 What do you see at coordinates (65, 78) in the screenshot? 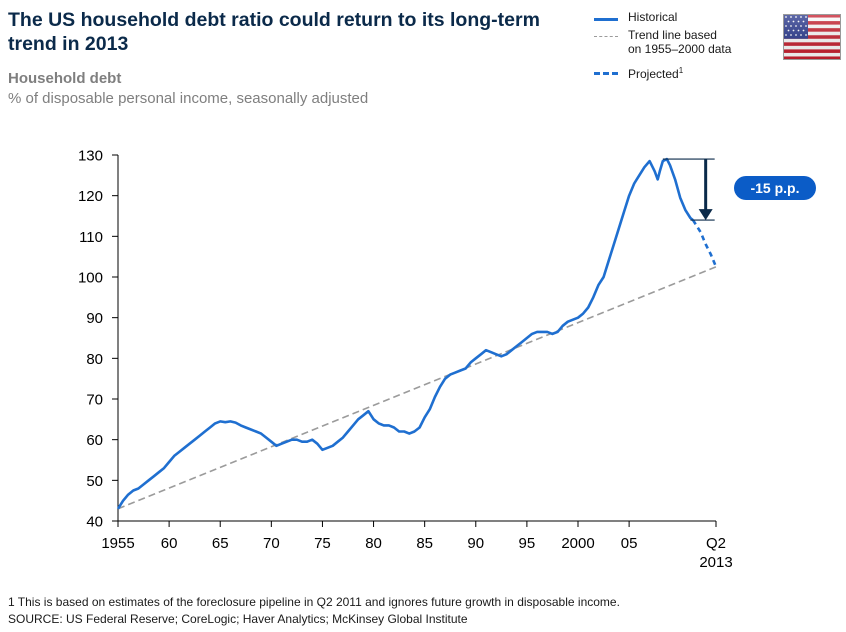
I see `chart-subtitle: Household debt` at bounding box center [65, 78].